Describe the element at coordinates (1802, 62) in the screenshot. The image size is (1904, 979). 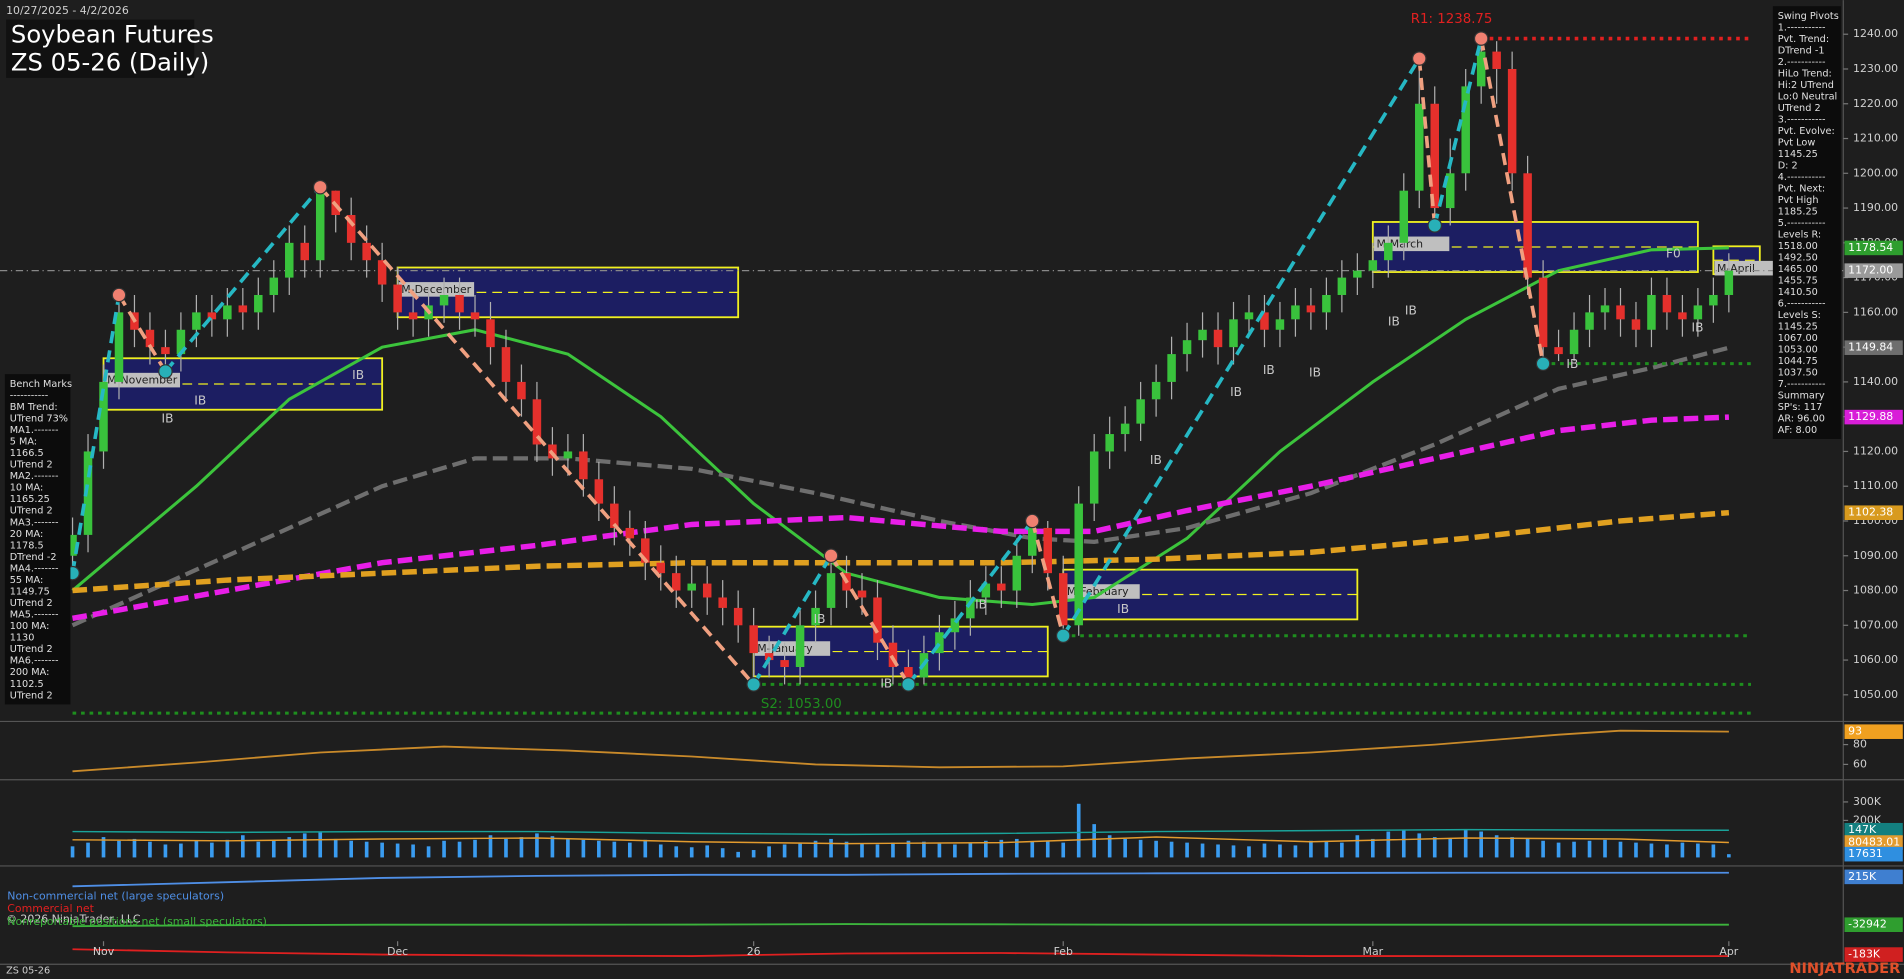
I see `info-line: 2.-----------` at that location.